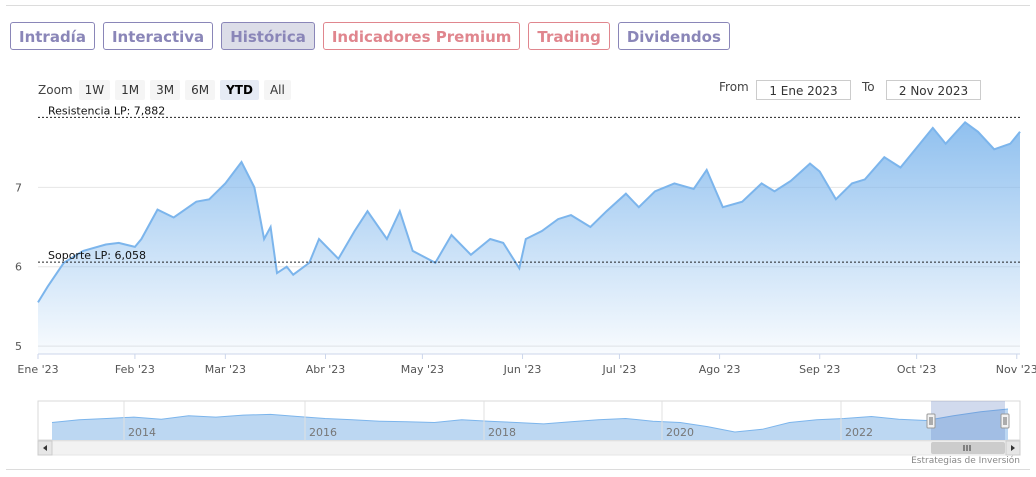 The image size is (1036, 477). What do you see at coordinates (55, 90) in the screenshot?
I see `zoom-label: Zoom` at bounding box center [55, 90].